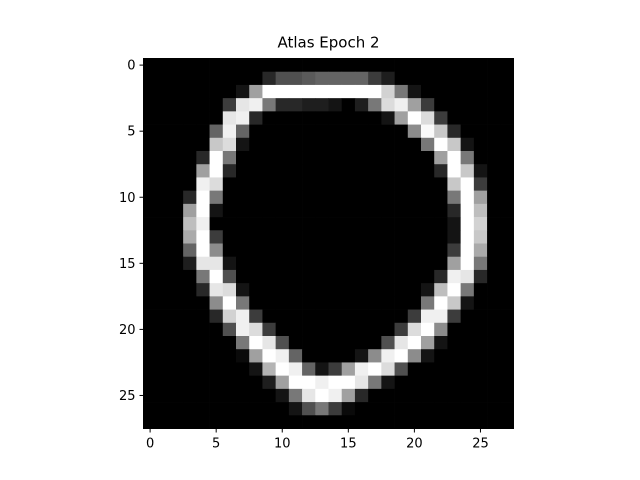  I want to click on y-tick-label: 20, so click(127, 330).